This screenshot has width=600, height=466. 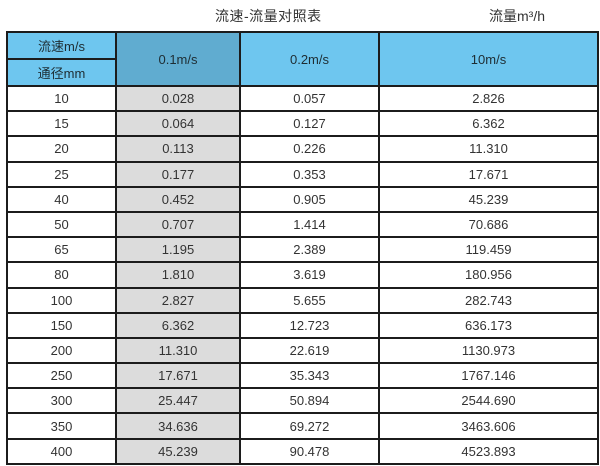 What do you see at coordinates (61, 250) in the screenshot?
I see `diameter-cell: 65` at bounding box center [61, 250].